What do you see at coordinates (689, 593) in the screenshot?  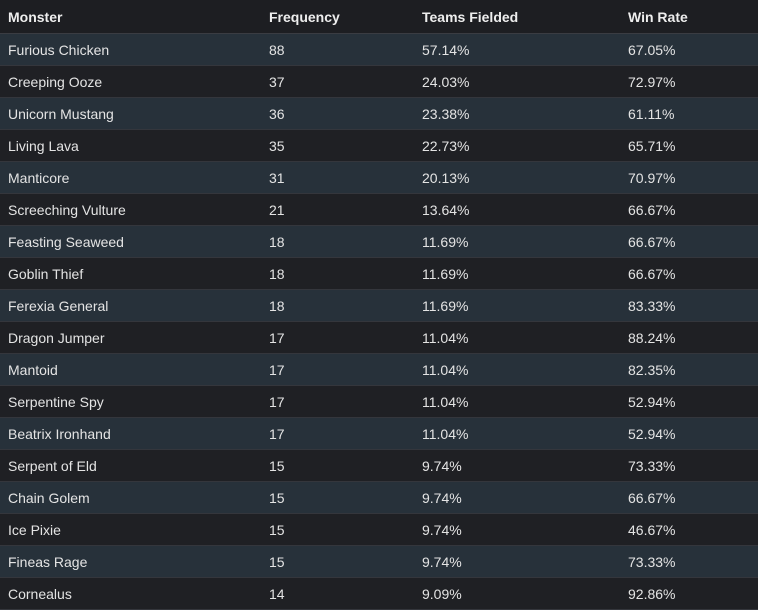 I see `win-rate-cell: 92.86%` at bounding box center [689, 593].